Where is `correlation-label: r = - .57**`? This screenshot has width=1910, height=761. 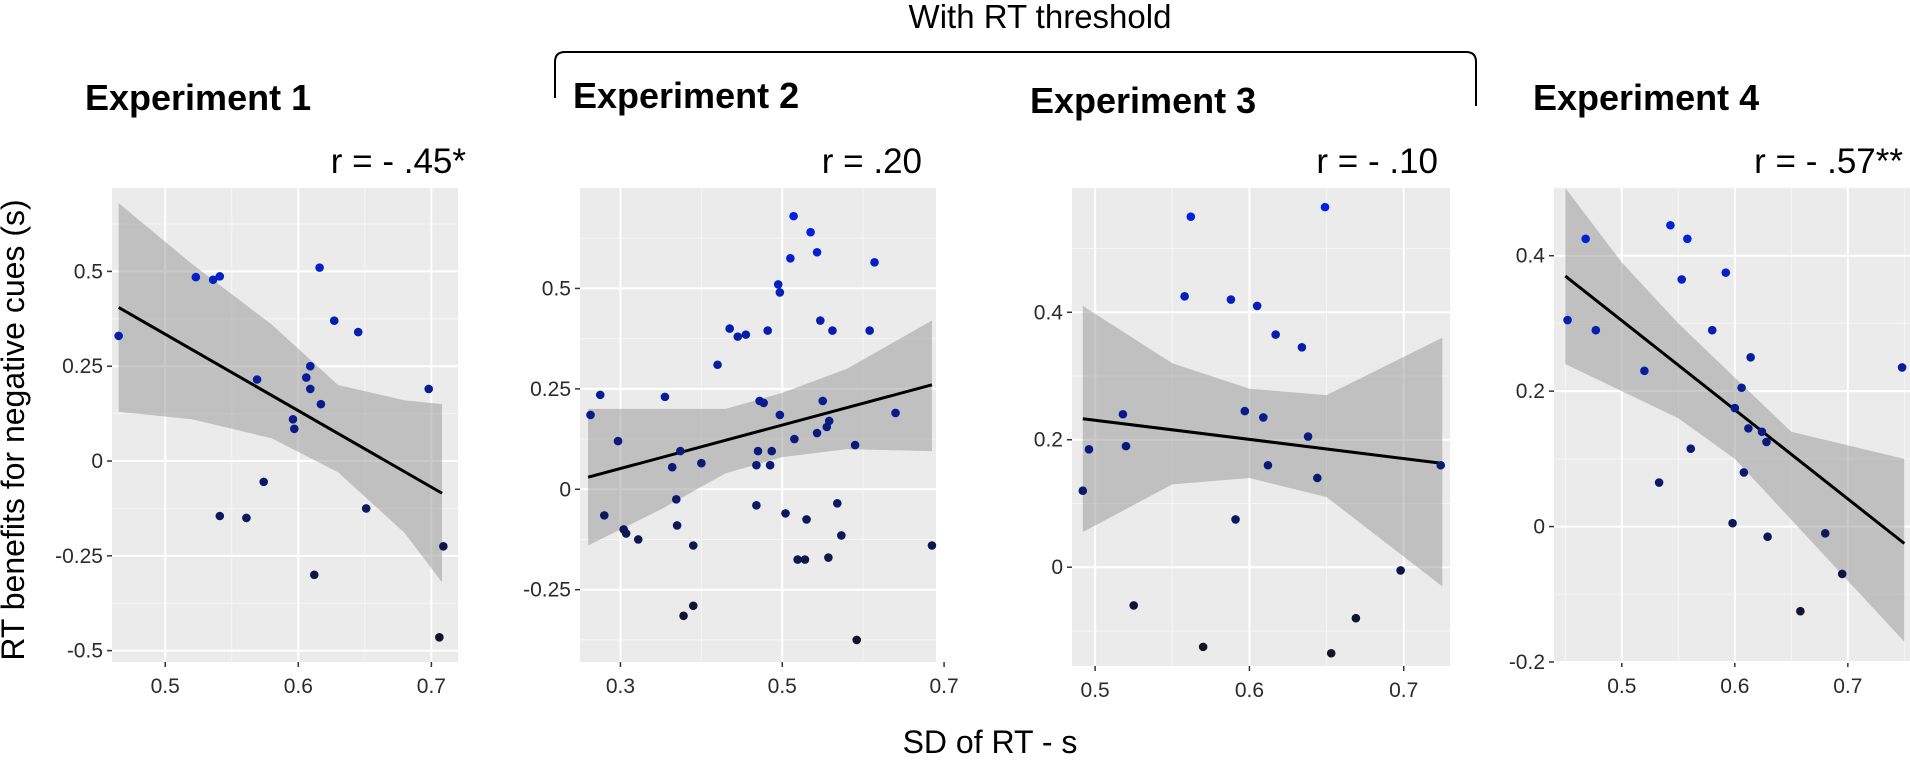 correlation-label: r = - .57** is located at coordinates (1828, 161).